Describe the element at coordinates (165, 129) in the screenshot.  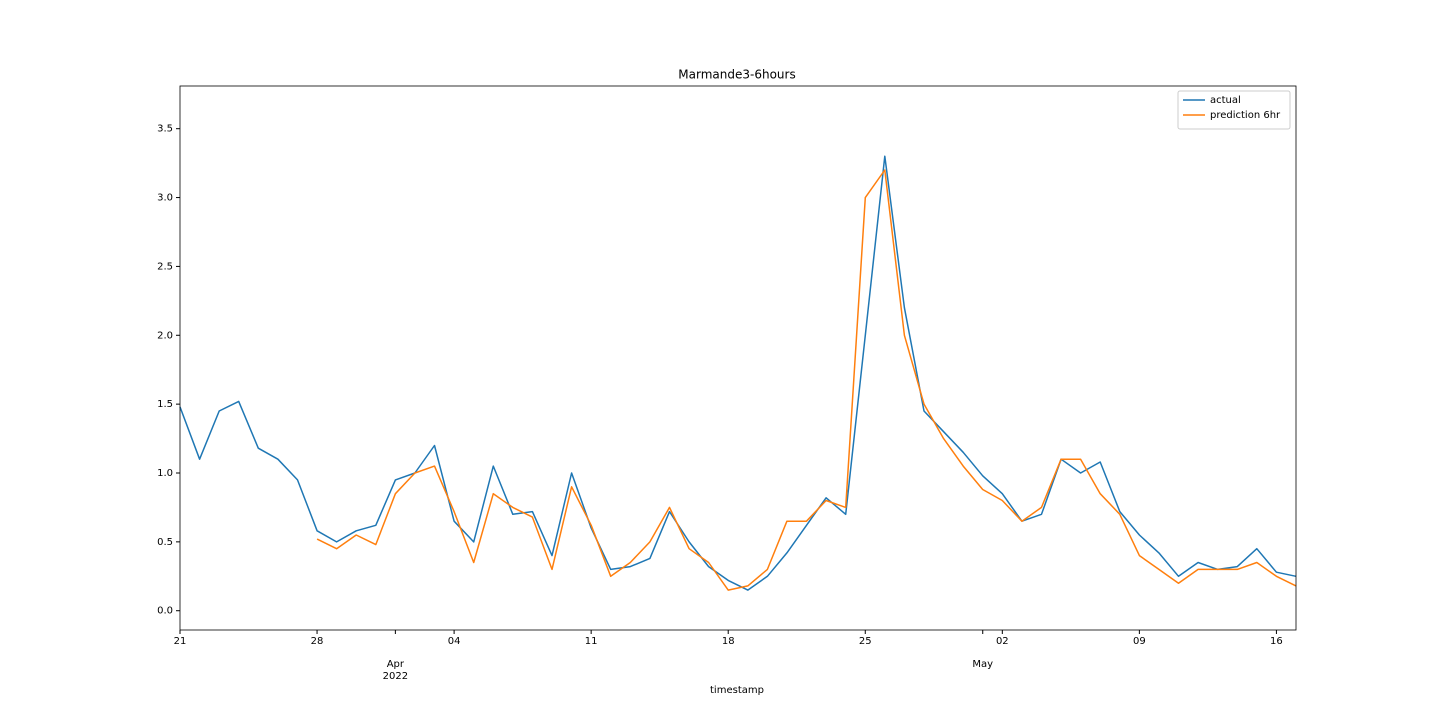
I see `y-tick-label: 3.5` at that location.